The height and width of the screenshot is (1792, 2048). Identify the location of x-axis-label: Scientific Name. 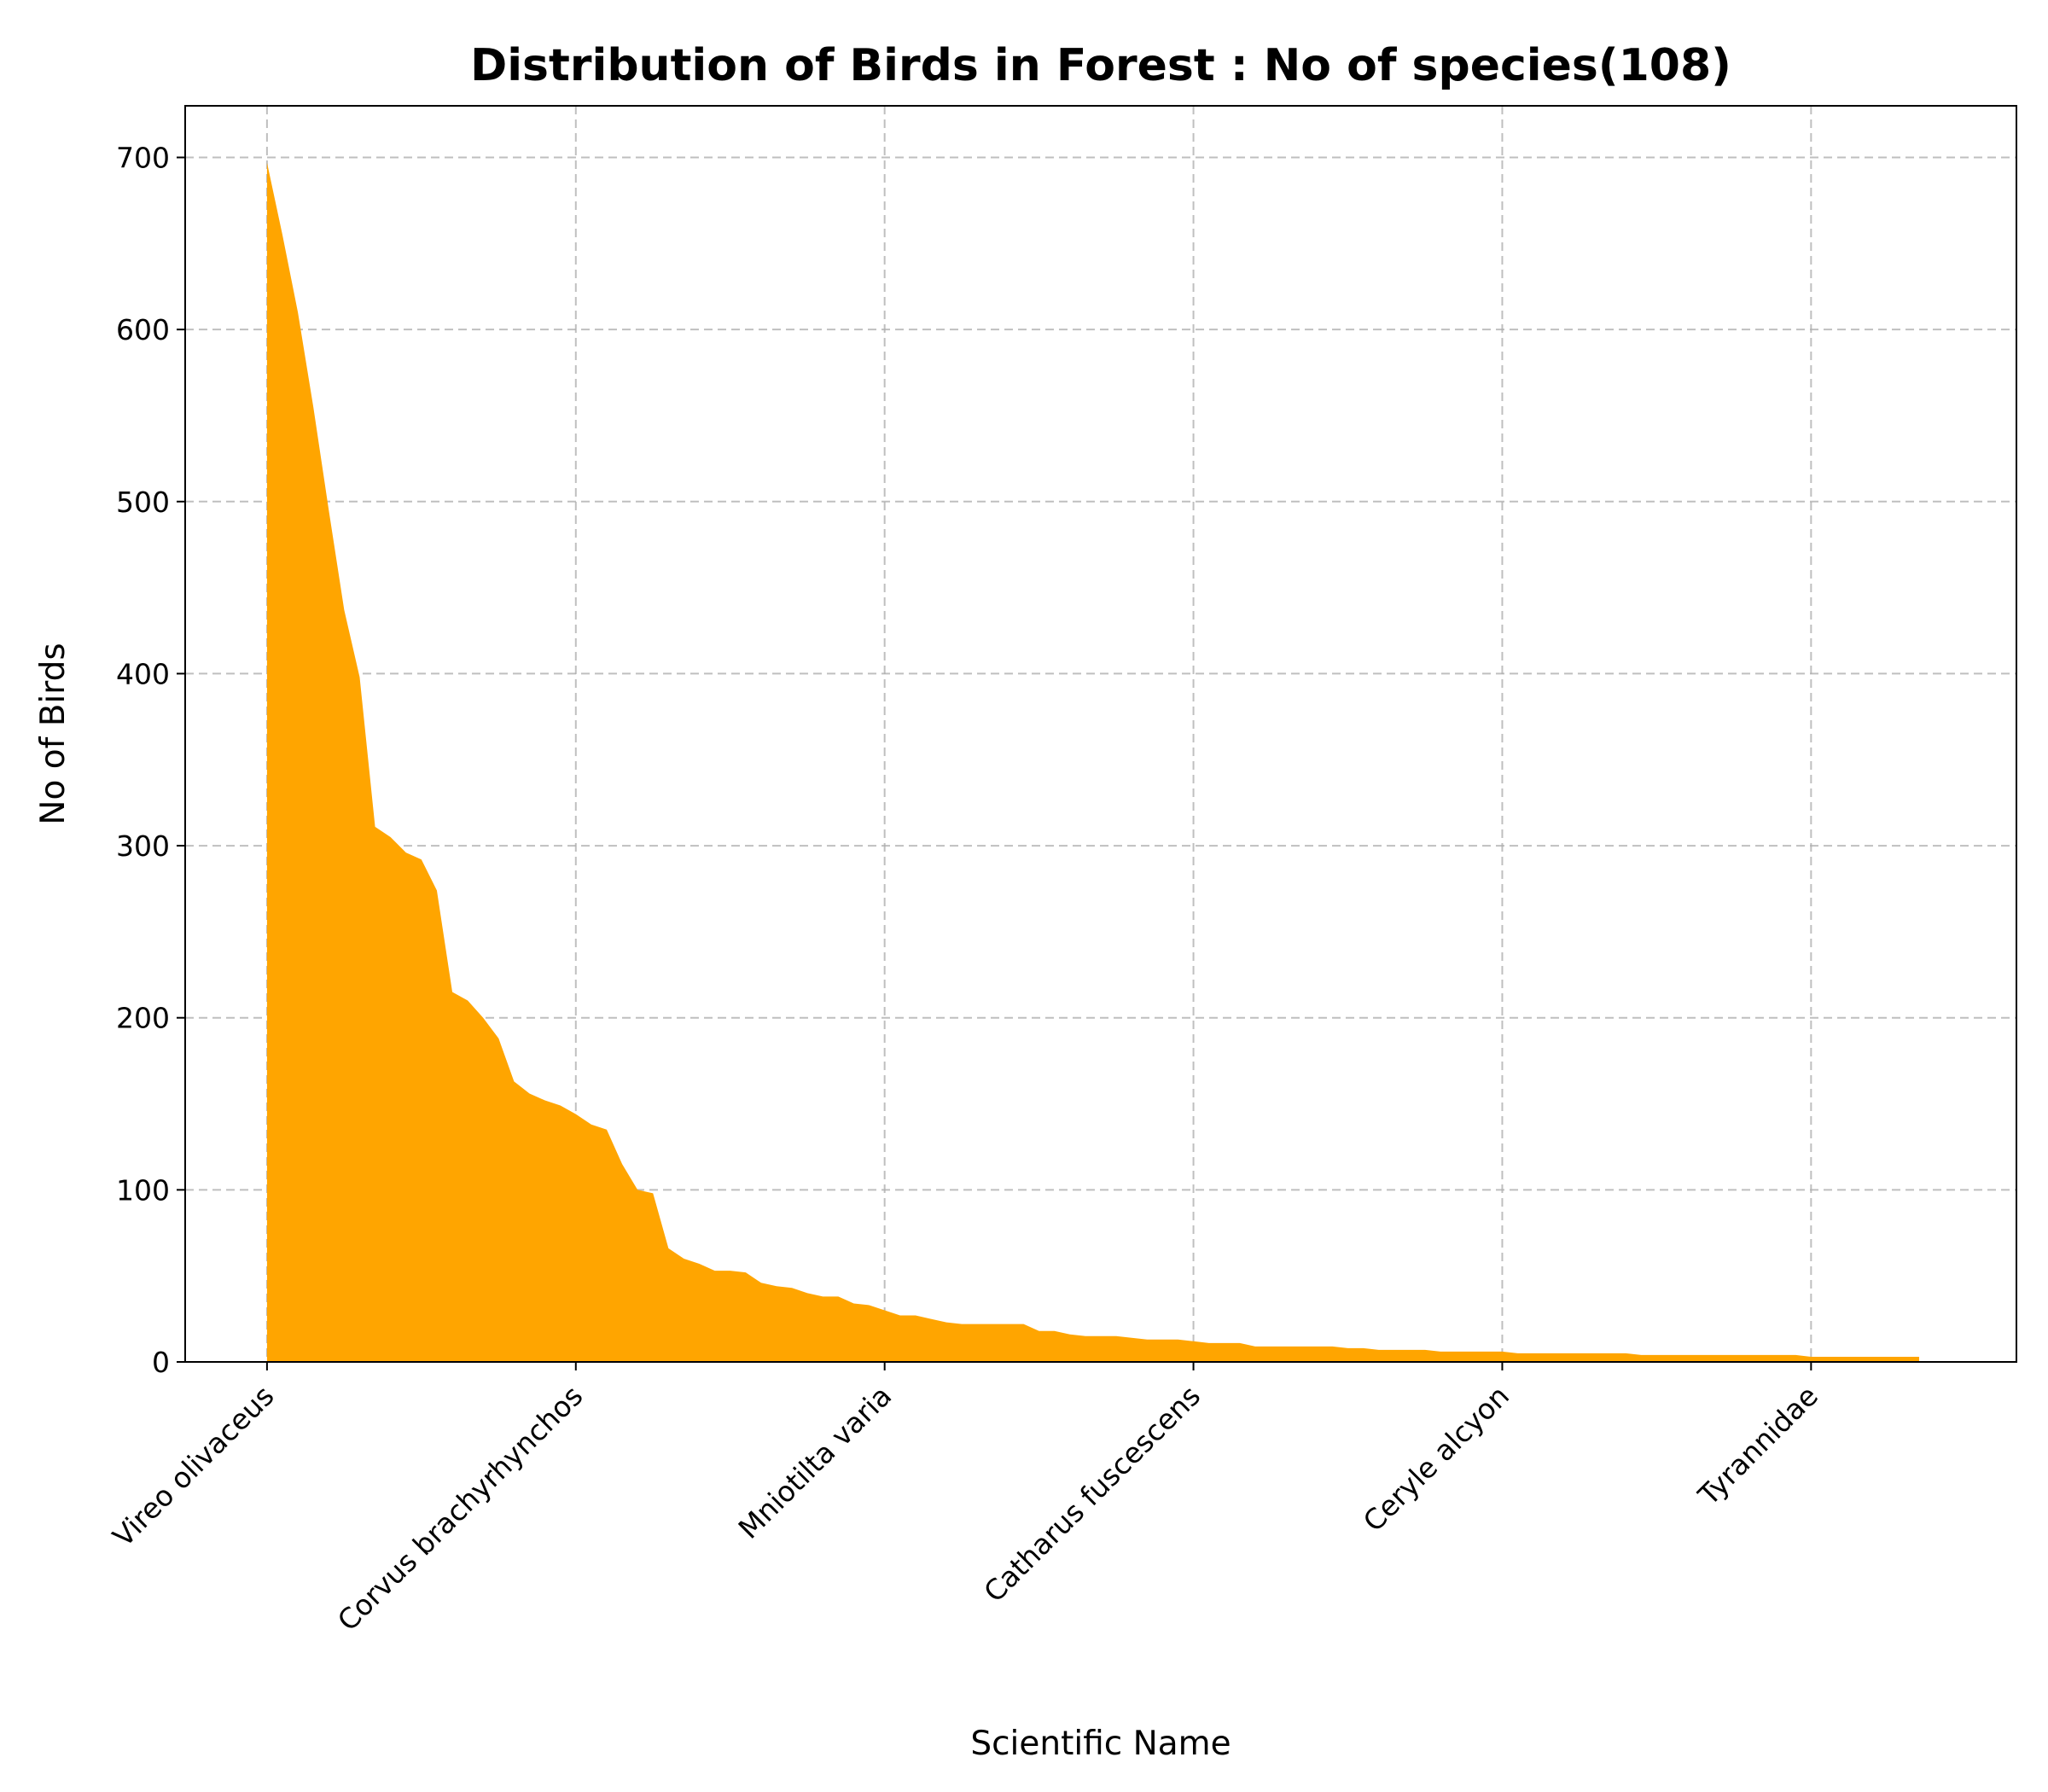
(1100, 1744).